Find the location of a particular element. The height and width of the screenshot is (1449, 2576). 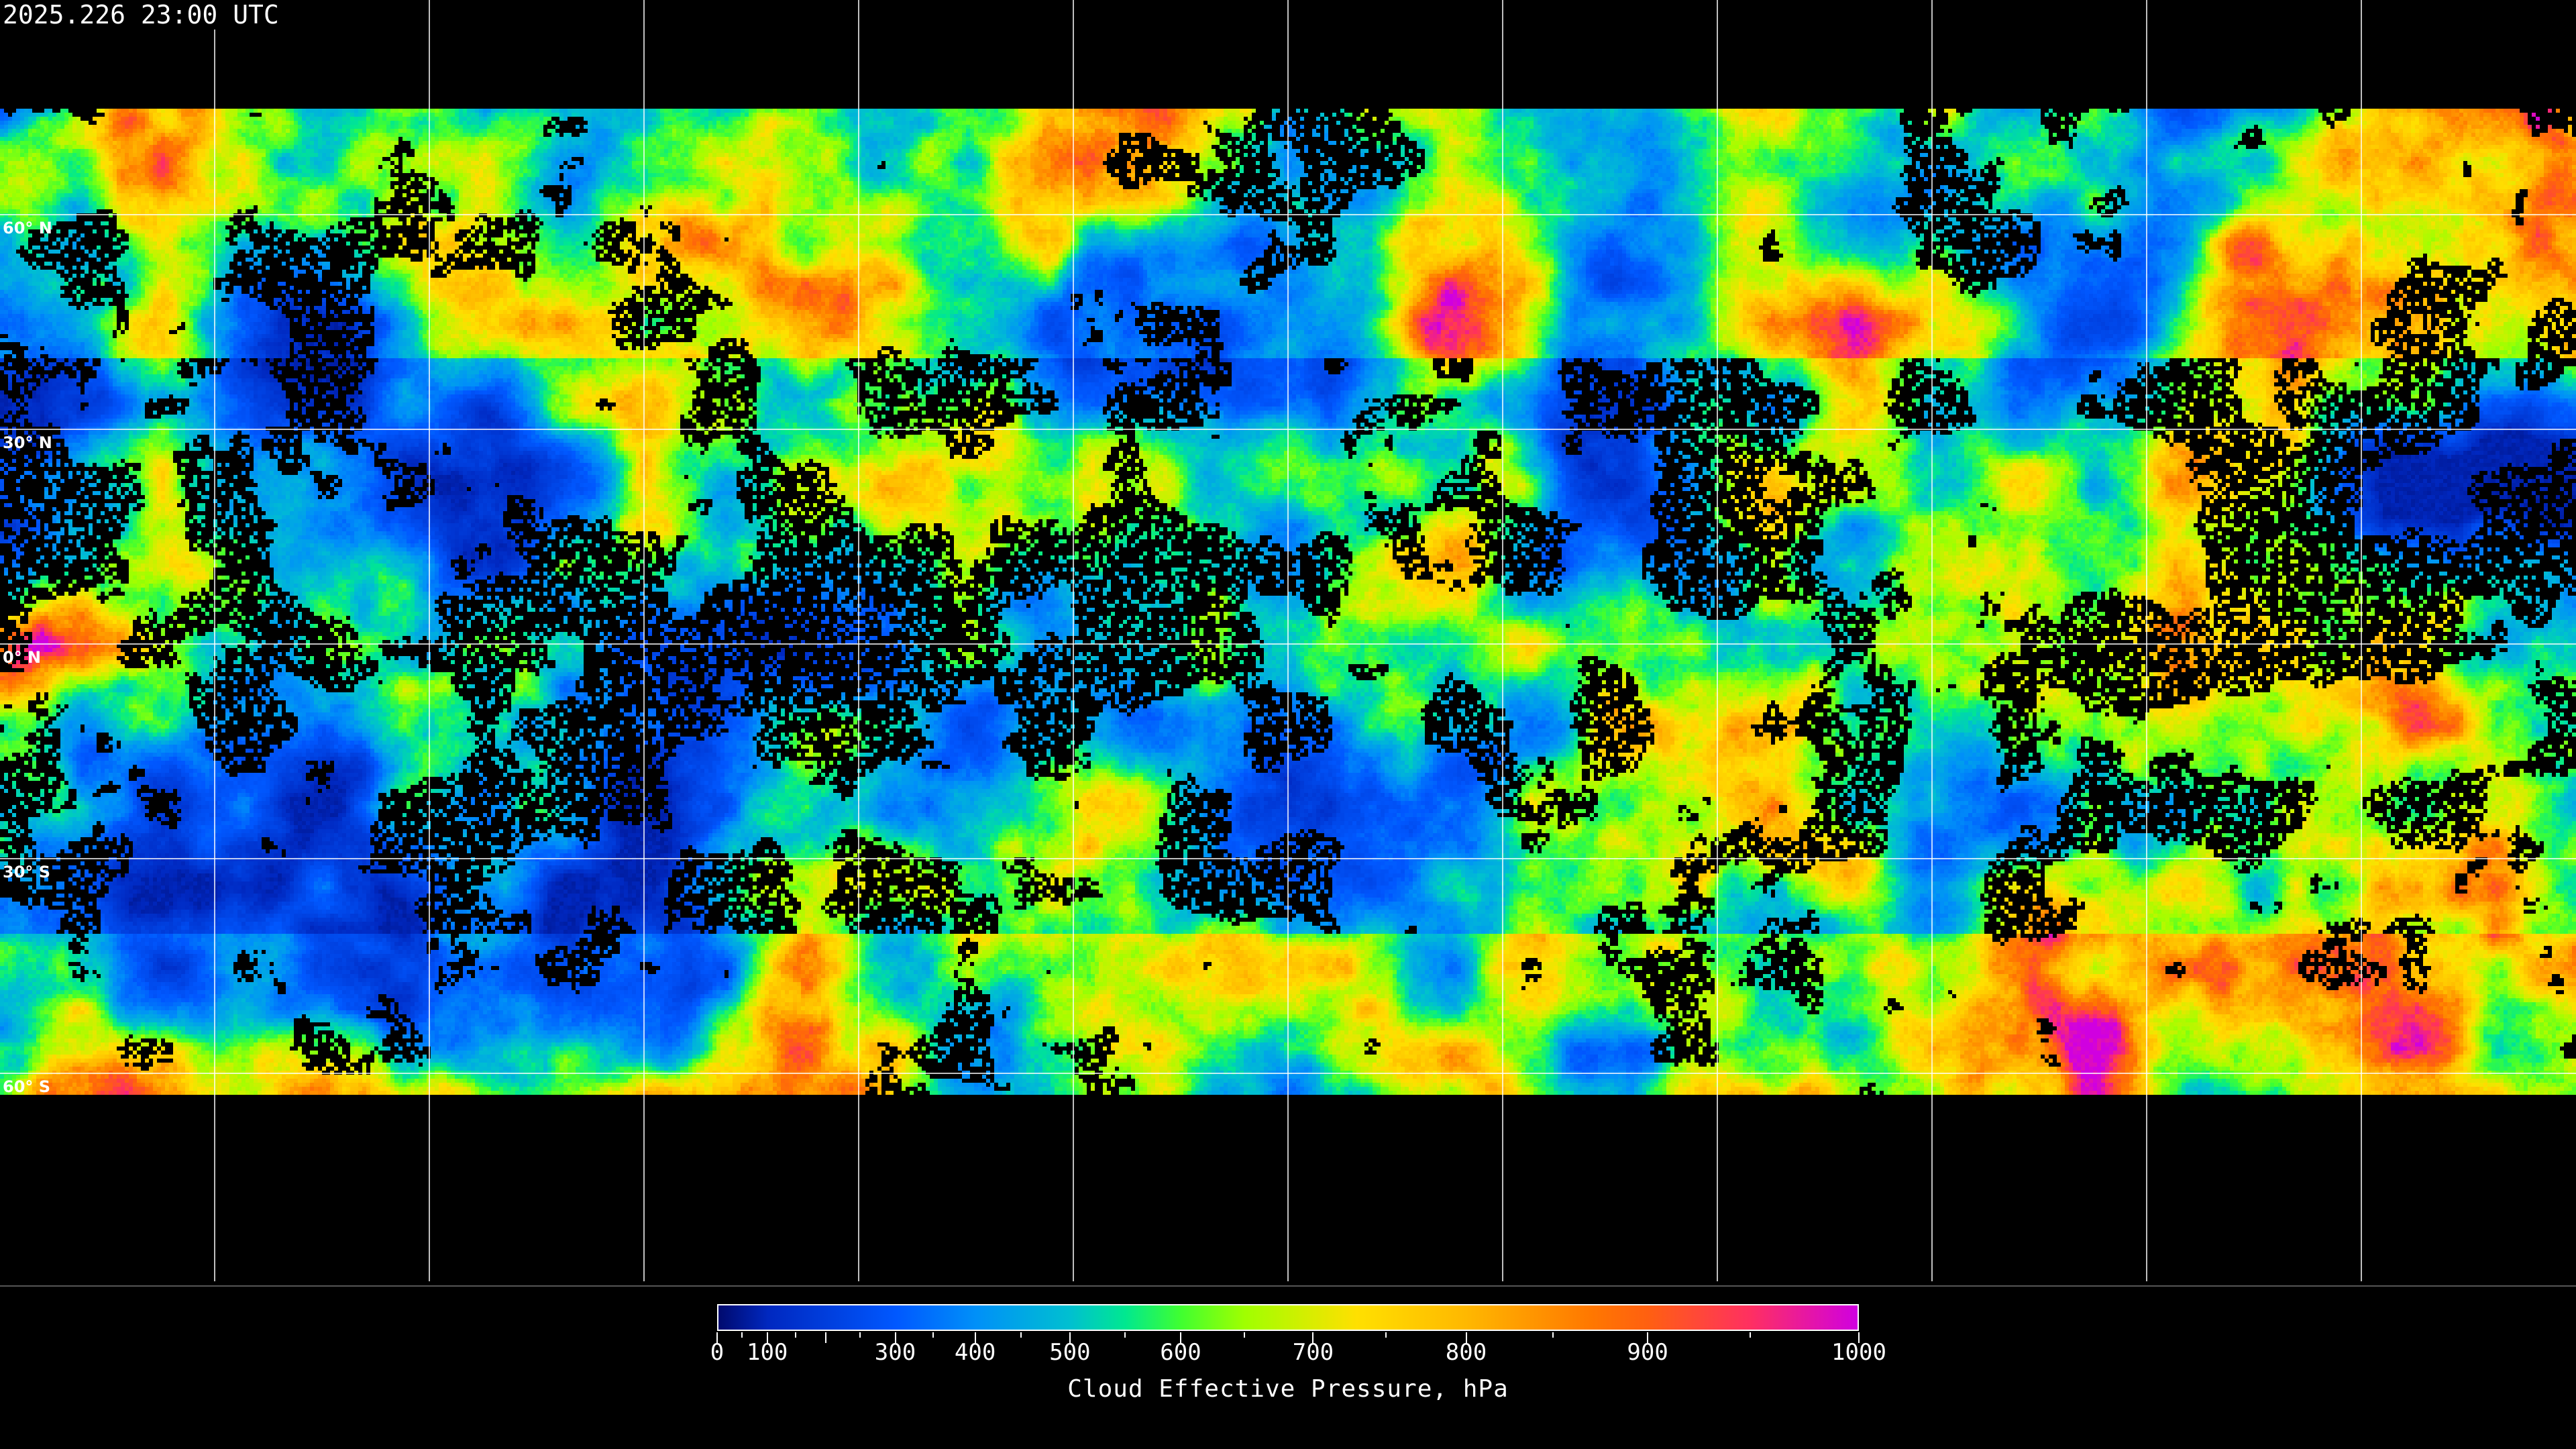

lat-label-0n: 0° N is located at coordinates (22, 657).